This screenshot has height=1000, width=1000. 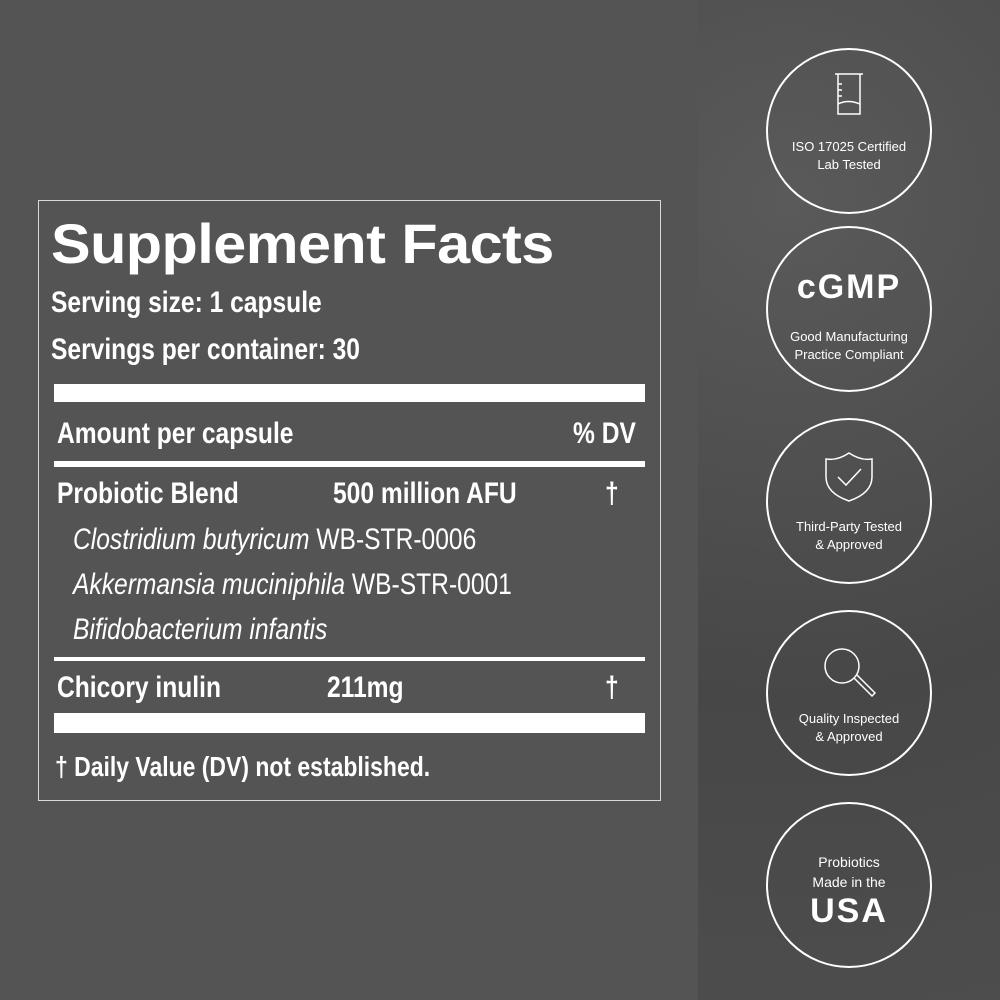 I want to click on species: Akkermansia muciniphila, so click(x=209, y=584).